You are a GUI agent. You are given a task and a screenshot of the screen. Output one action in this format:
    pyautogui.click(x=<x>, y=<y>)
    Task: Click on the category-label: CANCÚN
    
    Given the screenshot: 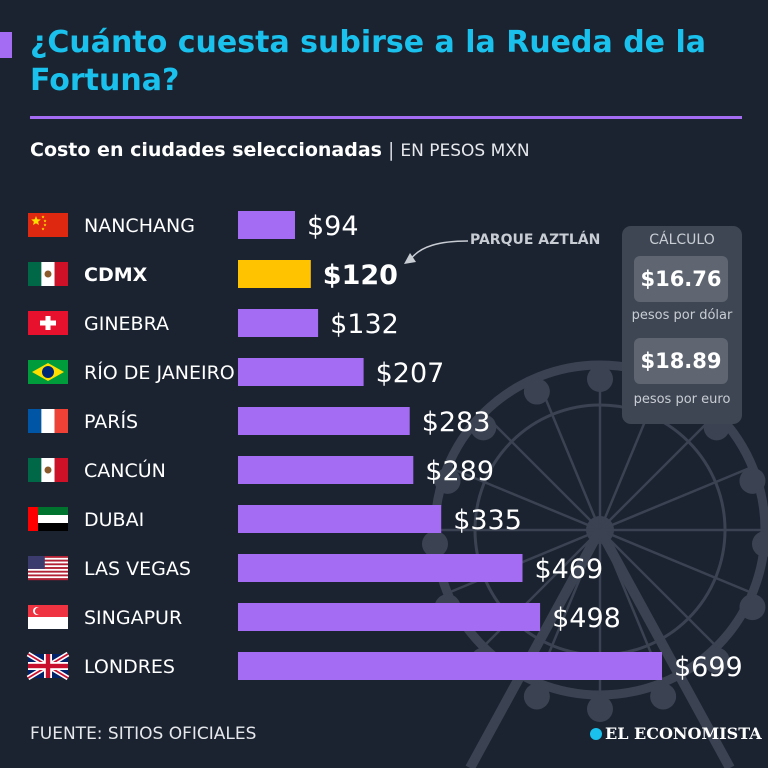 What is the action you would take?
    pyautogui.click(x=125, y=470)
    